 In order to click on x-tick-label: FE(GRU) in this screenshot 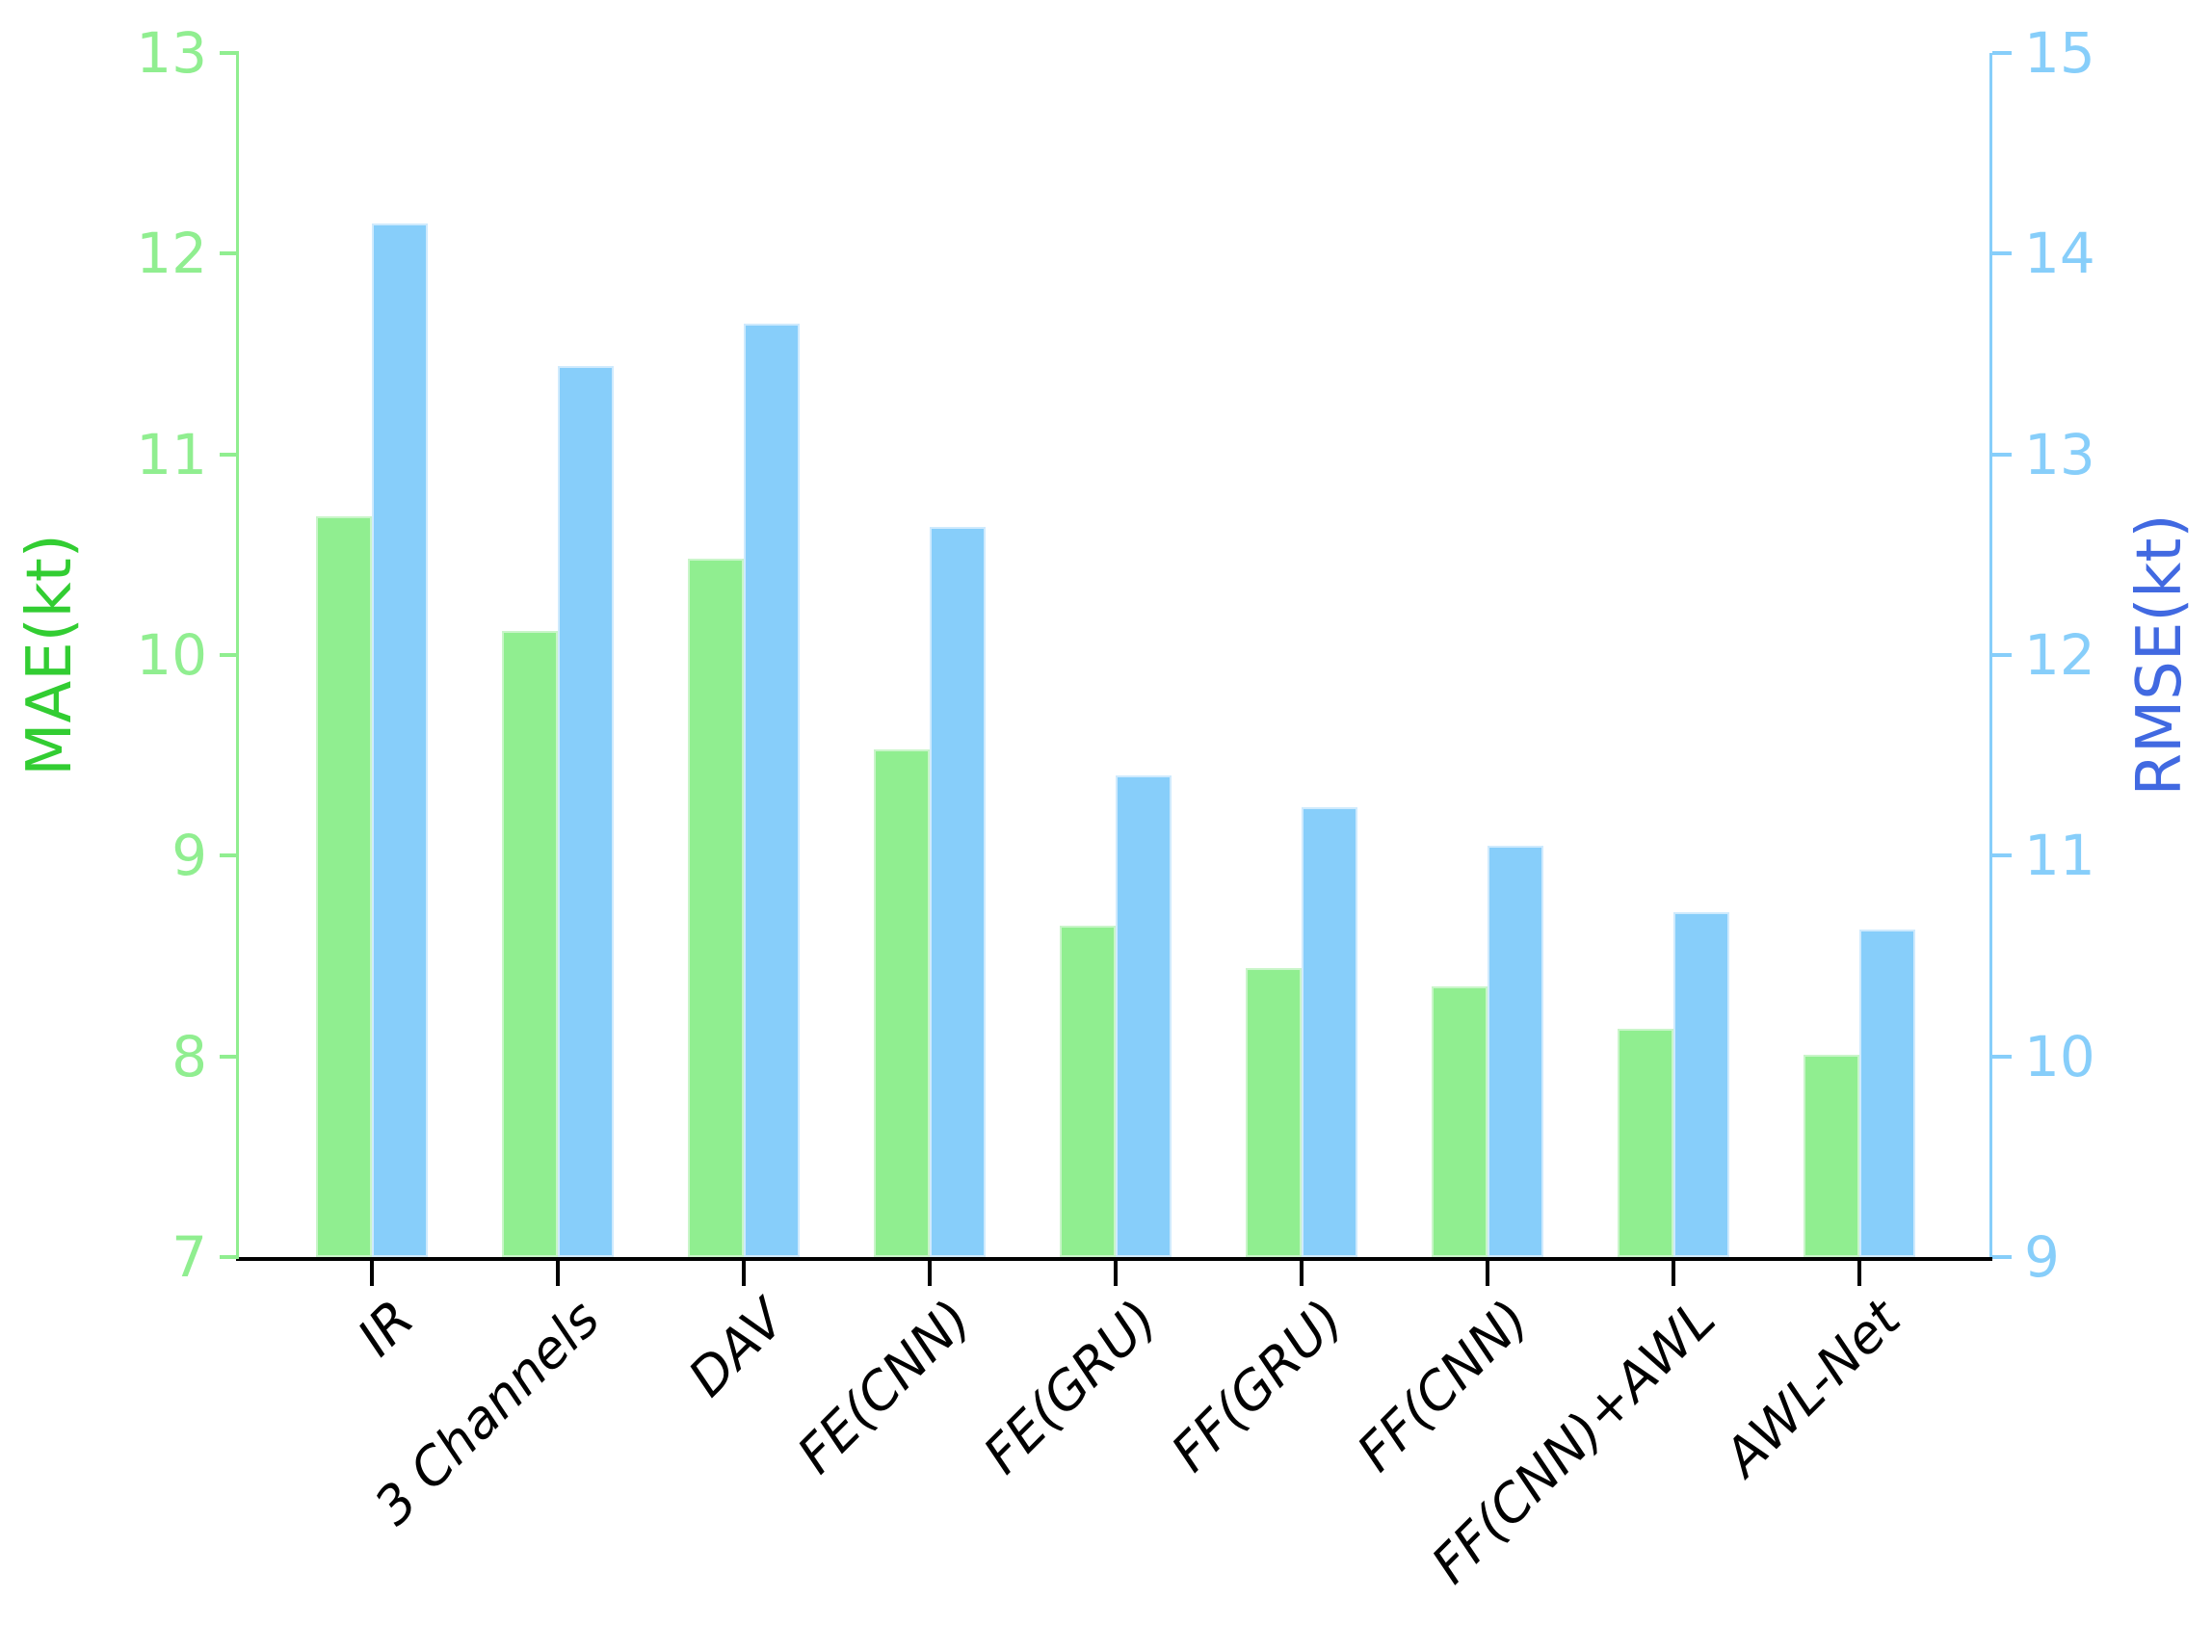, I will do `click(1070, 1386)`.